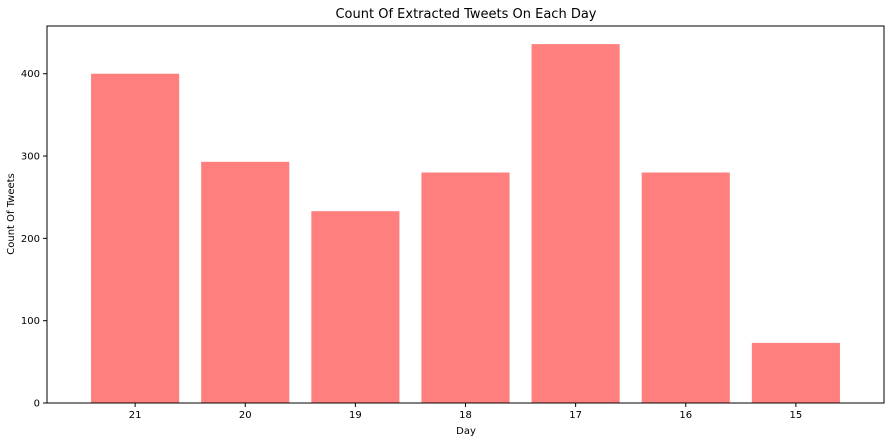 This screenshot has width=891, height=445. I want to click on x-axis: 21 20 19 18 17 16 15, so click(466, 412).